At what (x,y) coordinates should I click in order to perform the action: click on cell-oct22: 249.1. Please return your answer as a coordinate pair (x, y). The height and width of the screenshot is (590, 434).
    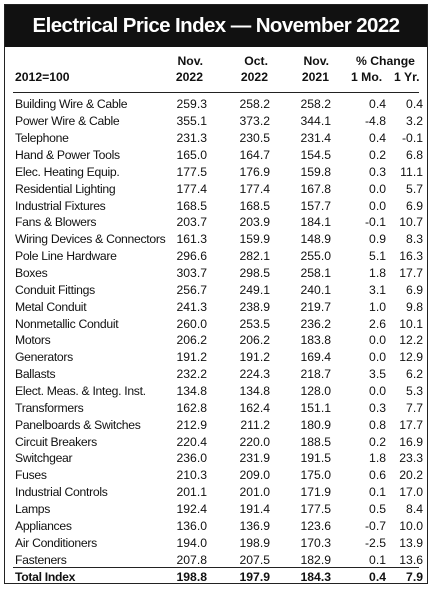
    Looking at the image, I should click on (255, 289).